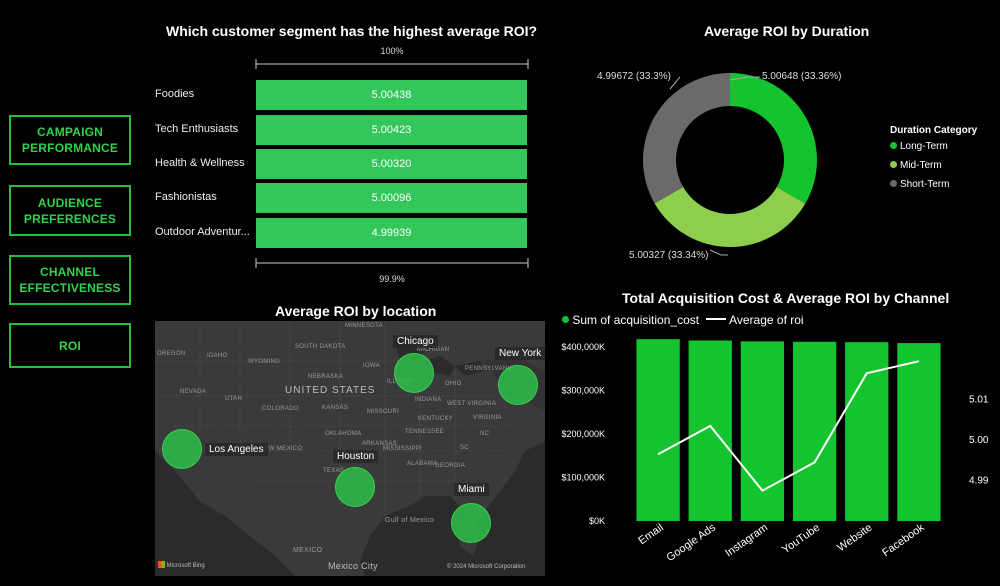 The height and width of the screenshot is (586, 1000). I want to click on donut-label-mid-term: 5.00327 (33.34%), so click(669, 255).